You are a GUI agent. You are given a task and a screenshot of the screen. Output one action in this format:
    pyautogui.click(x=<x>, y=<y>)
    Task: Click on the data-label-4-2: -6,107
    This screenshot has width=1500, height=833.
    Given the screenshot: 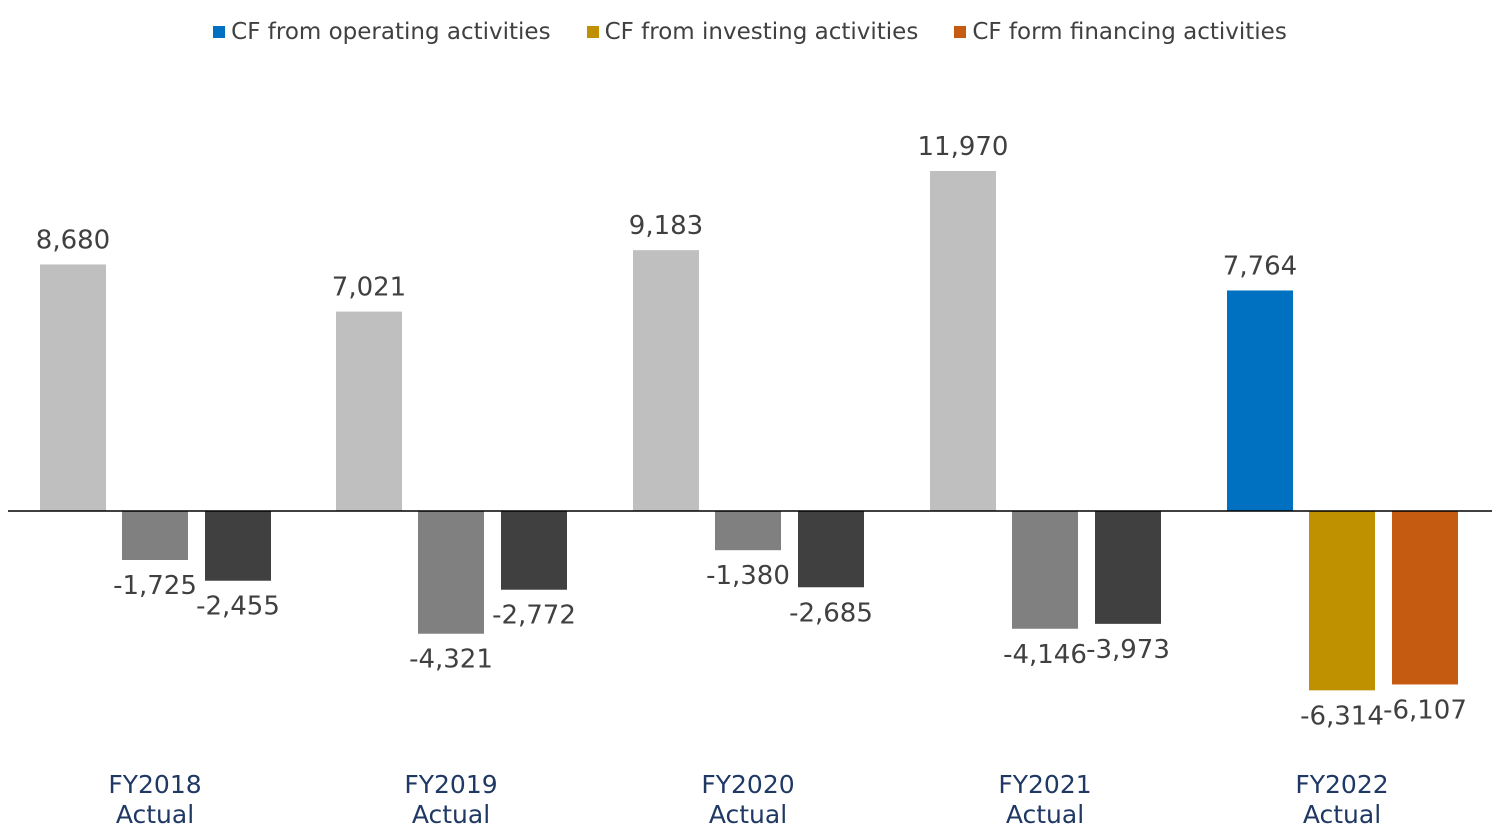 What is the action you would take?
    pyautogui.click(x=1425, y=710)
    